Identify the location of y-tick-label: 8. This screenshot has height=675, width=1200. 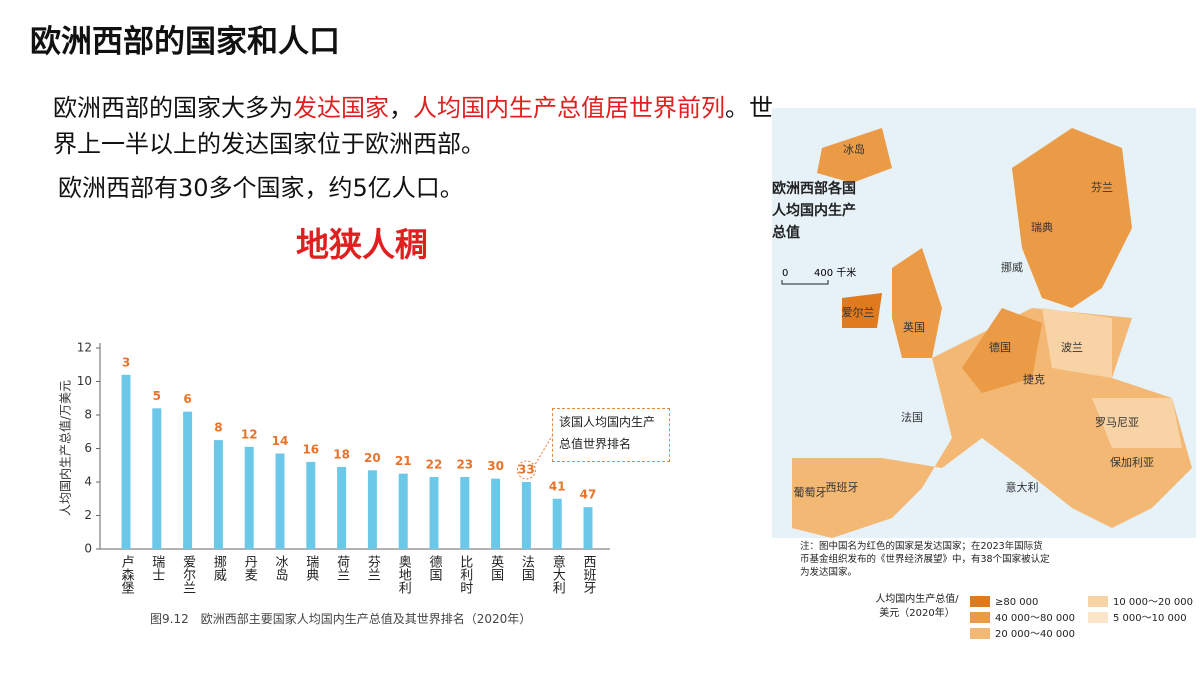
(88, 415).